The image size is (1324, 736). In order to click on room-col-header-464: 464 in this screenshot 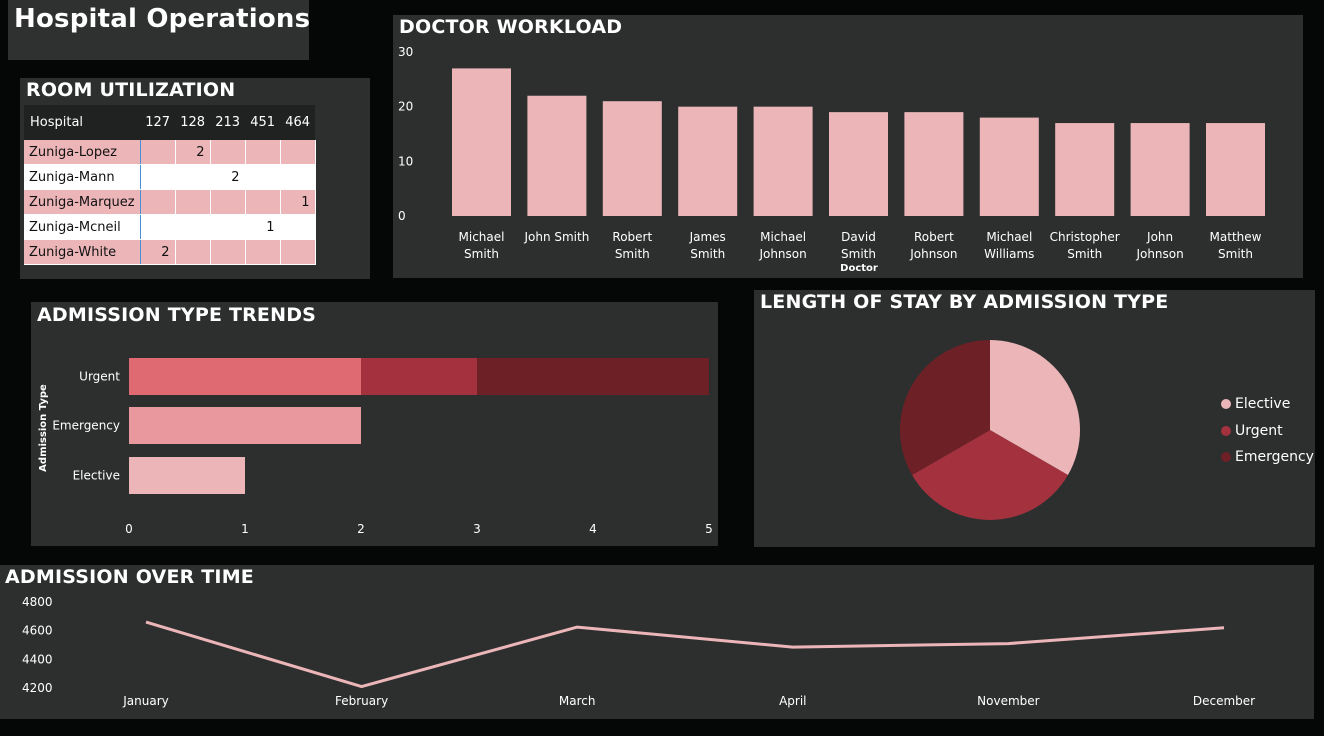, I will do `click(298, 122)`.